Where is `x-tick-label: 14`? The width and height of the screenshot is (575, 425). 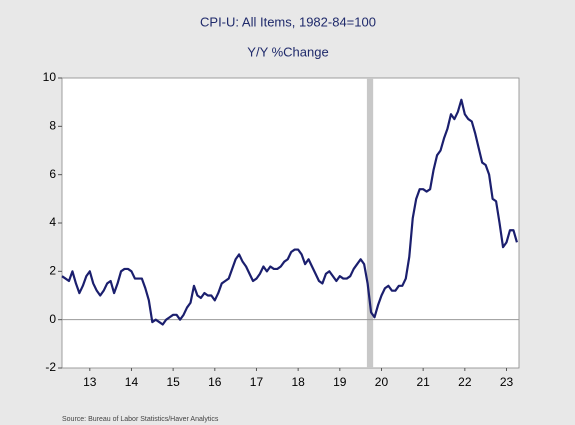 x-tick-label: 14 is located at coordinates (132, 382).